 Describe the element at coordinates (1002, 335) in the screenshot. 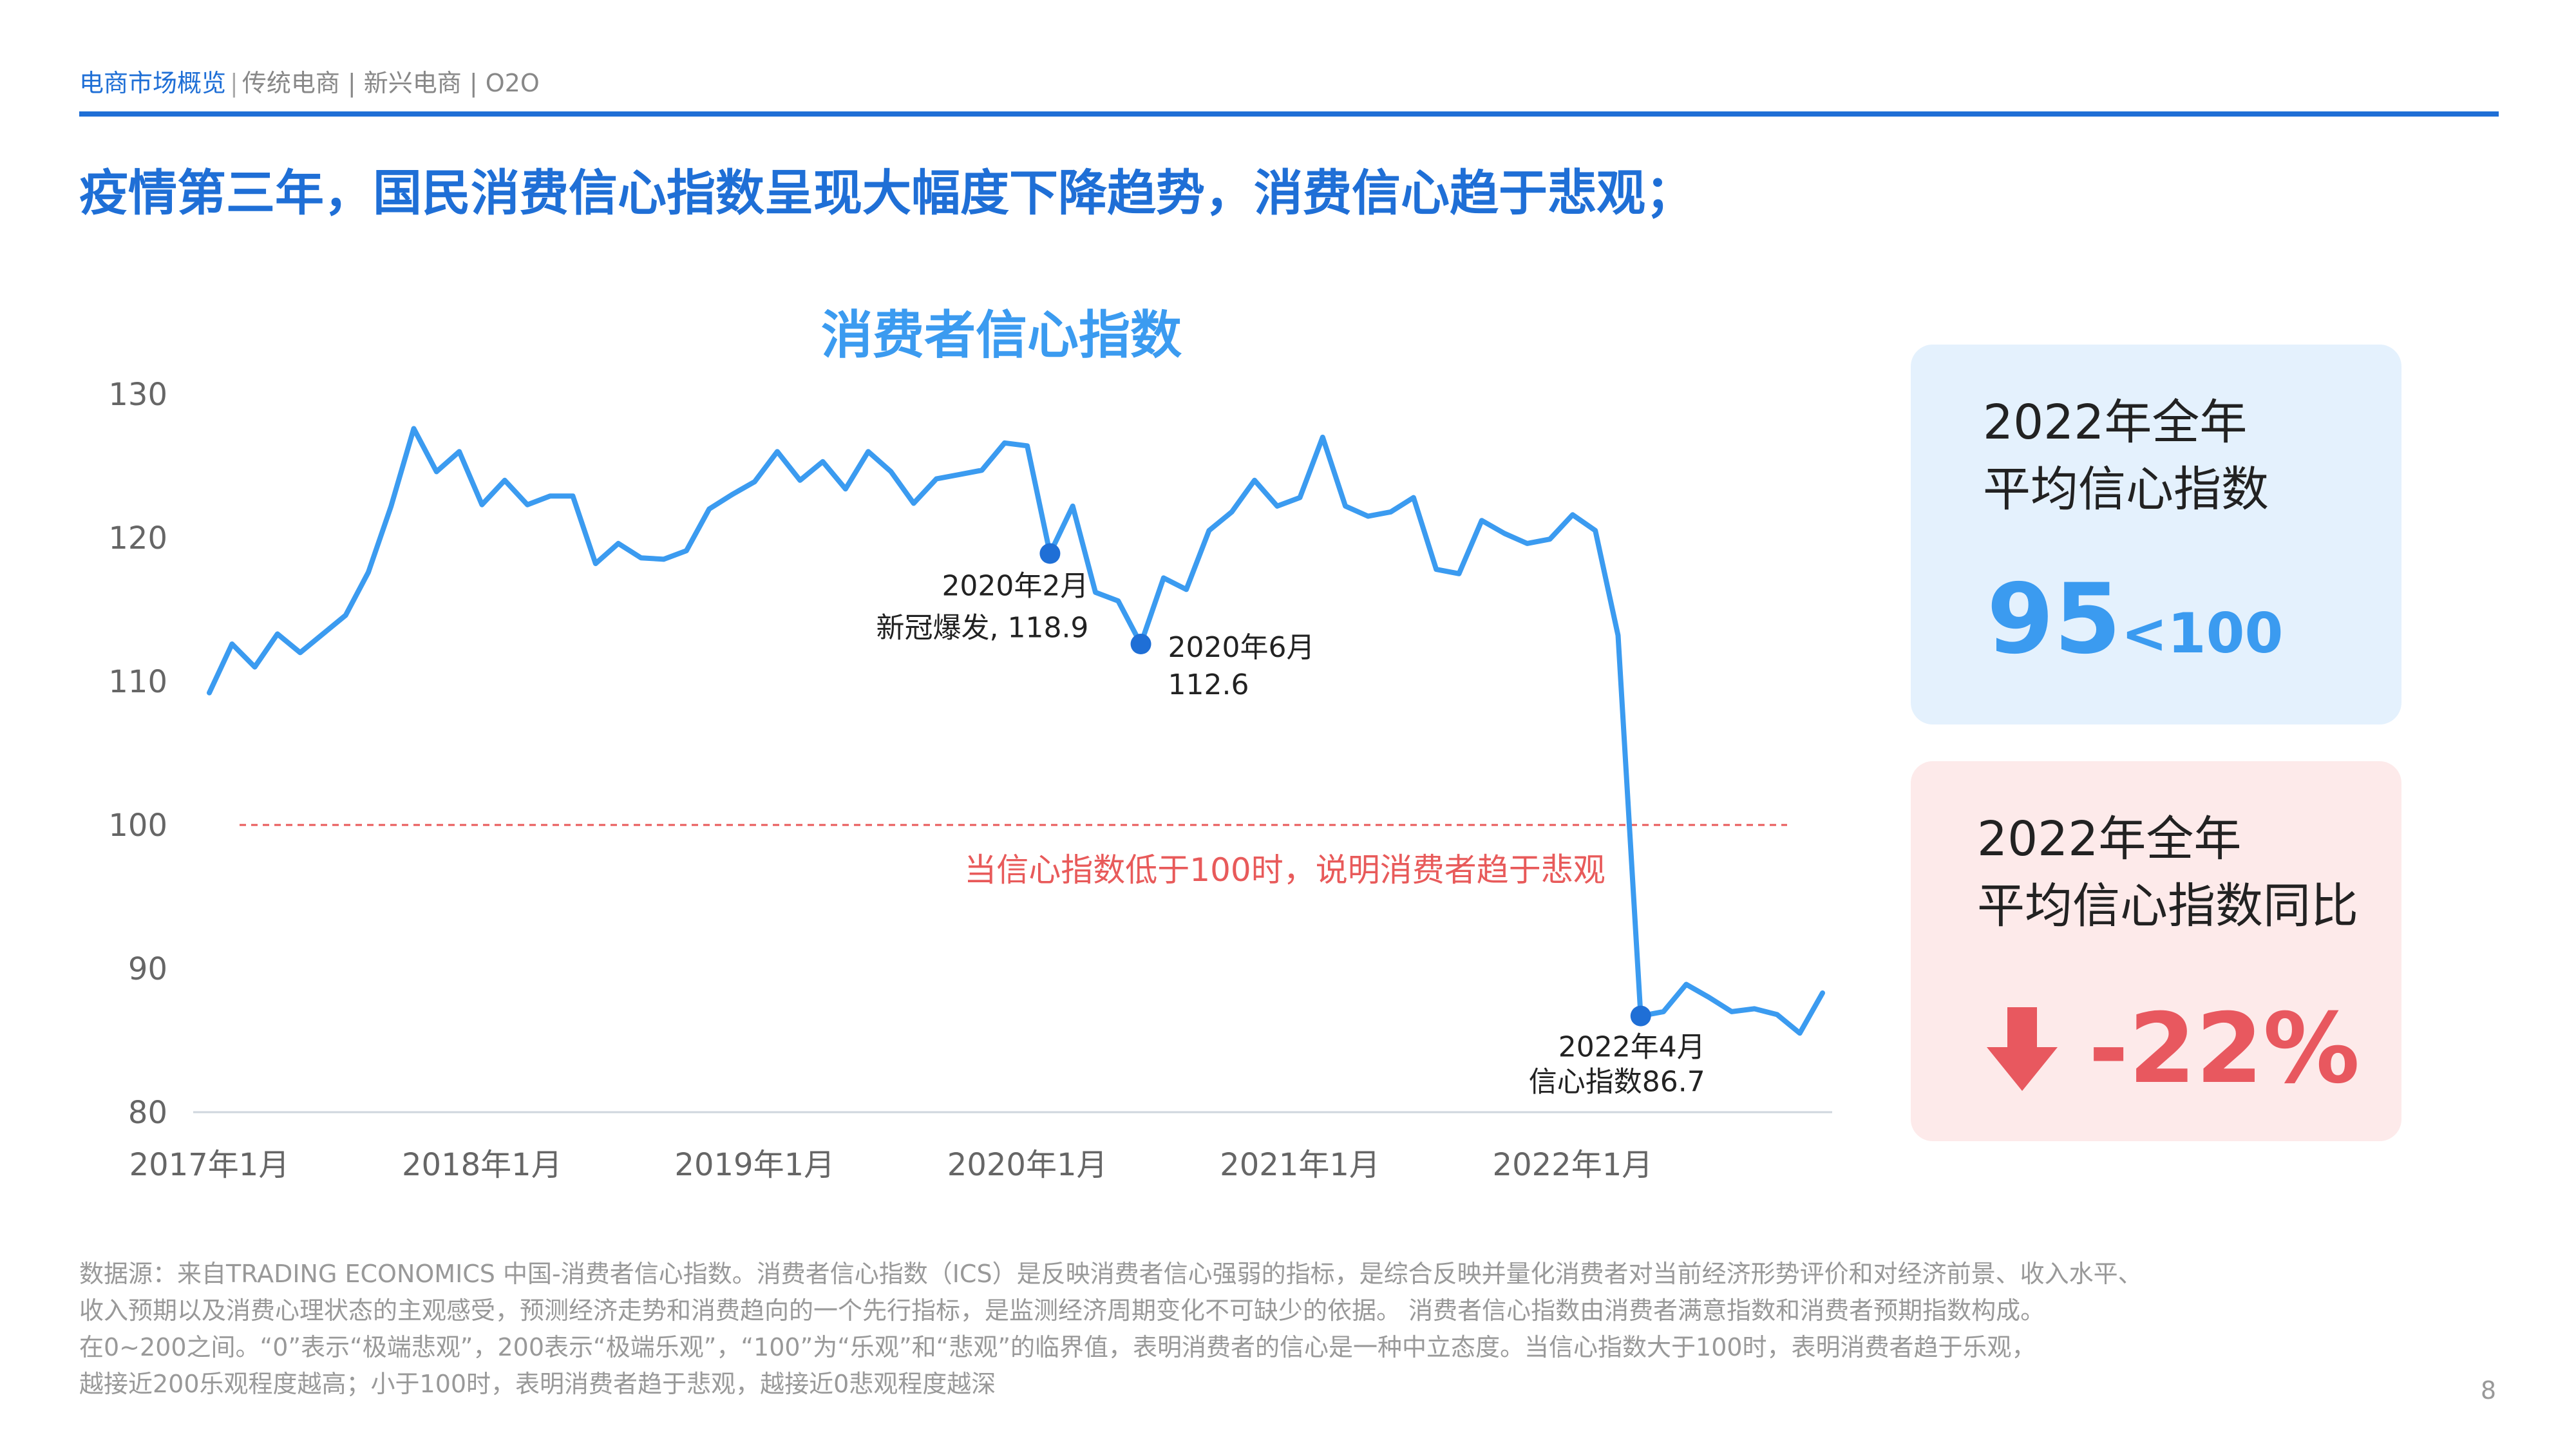

I see `chart-title: 消费者信心指数` at that location.